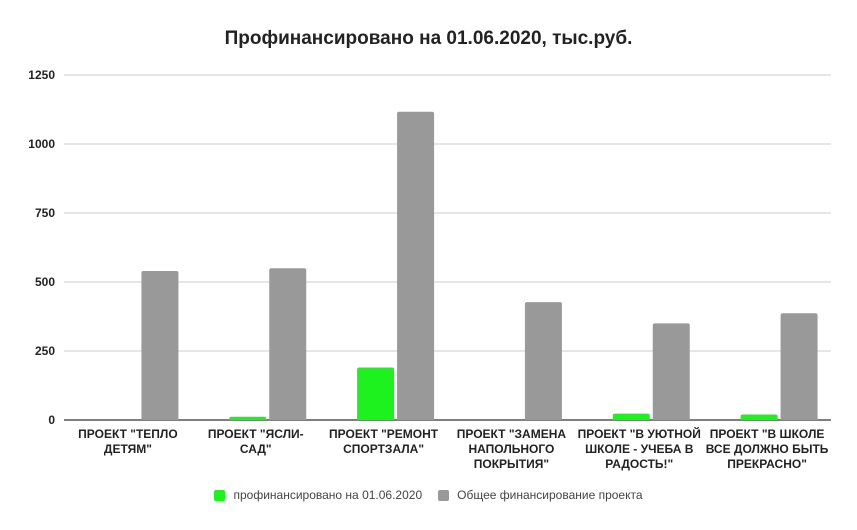  Describe the element at coordinates (41, 75) in the screenshot. I see `y-tick-label: 1250` at that location.